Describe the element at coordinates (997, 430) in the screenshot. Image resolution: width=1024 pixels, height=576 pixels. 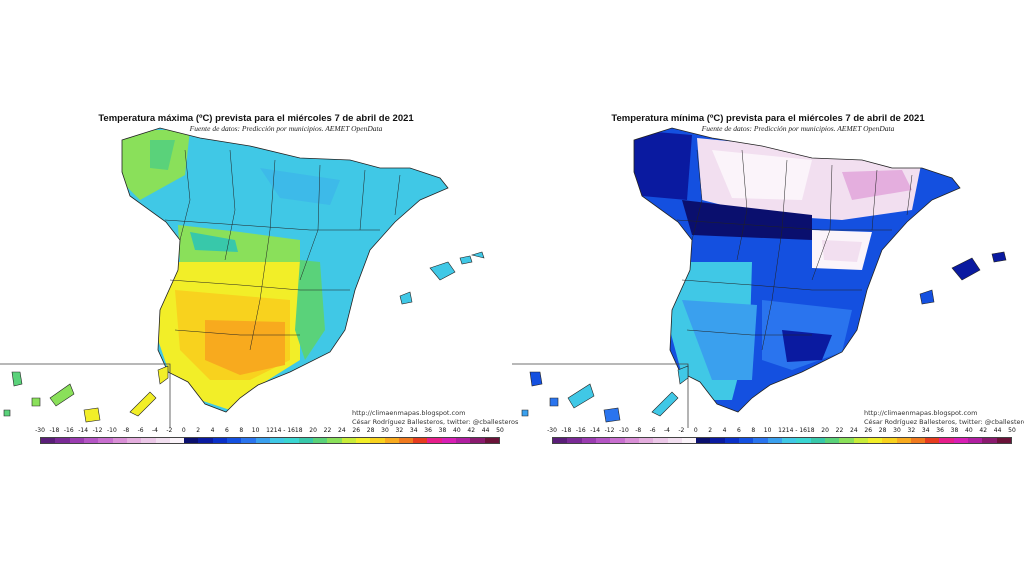
I see `scale-label: 44` at that location.